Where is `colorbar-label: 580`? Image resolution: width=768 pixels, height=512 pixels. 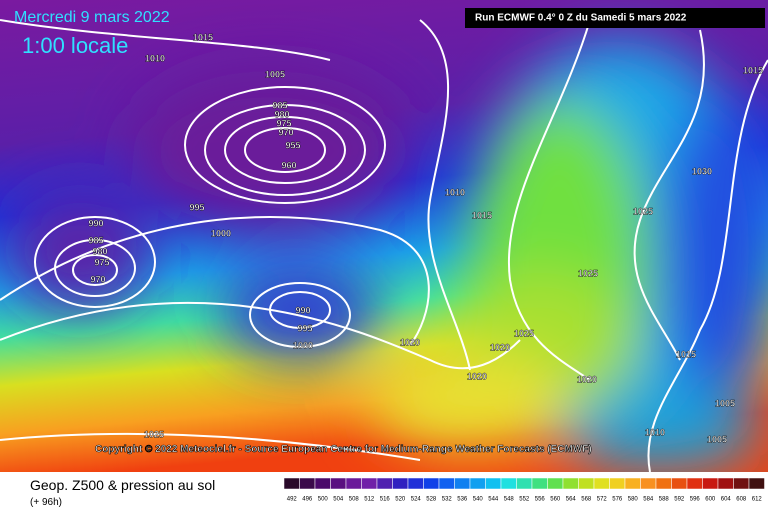
colorbar-label: 580 is located at coordinates (633, 500).